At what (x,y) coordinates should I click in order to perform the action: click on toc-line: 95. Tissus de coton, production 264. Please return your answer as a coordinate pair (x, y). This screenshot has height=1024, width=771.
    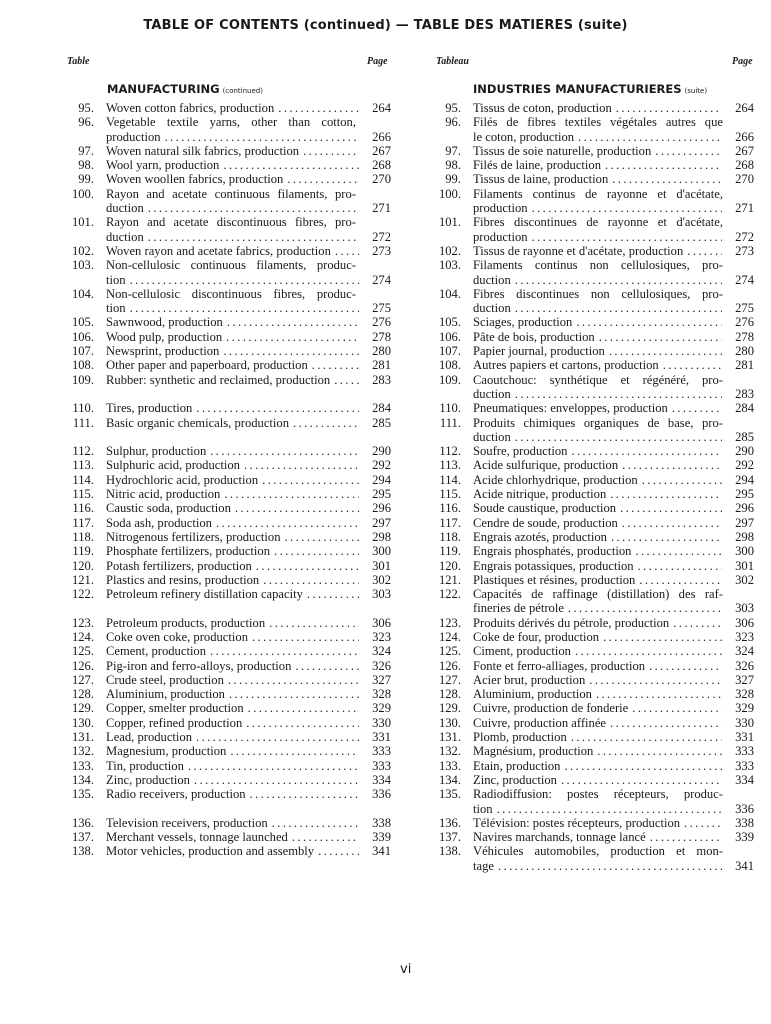
    Looking at the image, I should click on (592, 108).